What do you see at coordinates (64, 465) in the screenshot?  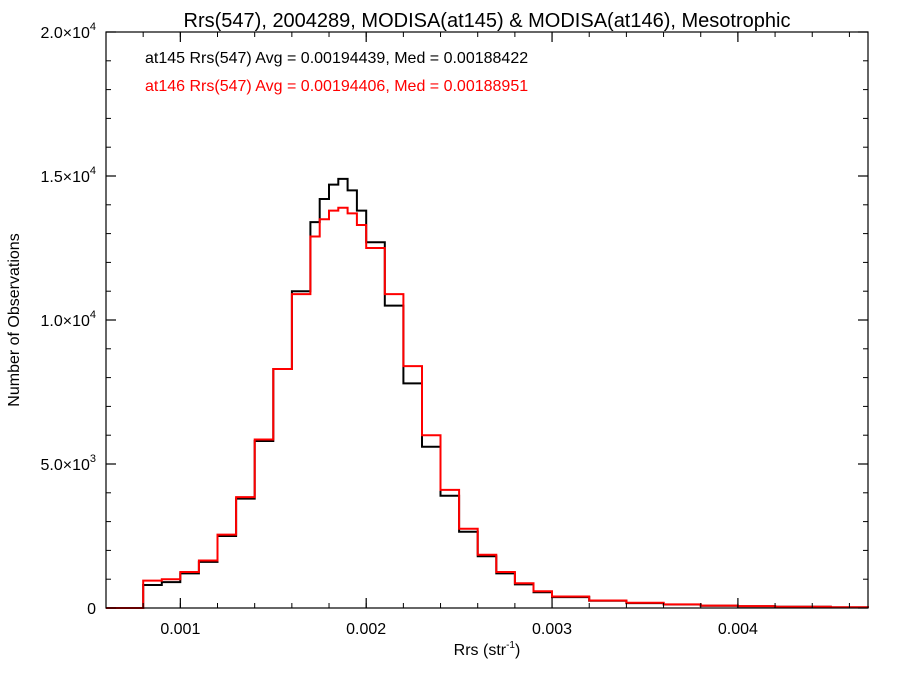 I see `y-tick-label-base: 5.0×10` at bounding box center [64, 465].